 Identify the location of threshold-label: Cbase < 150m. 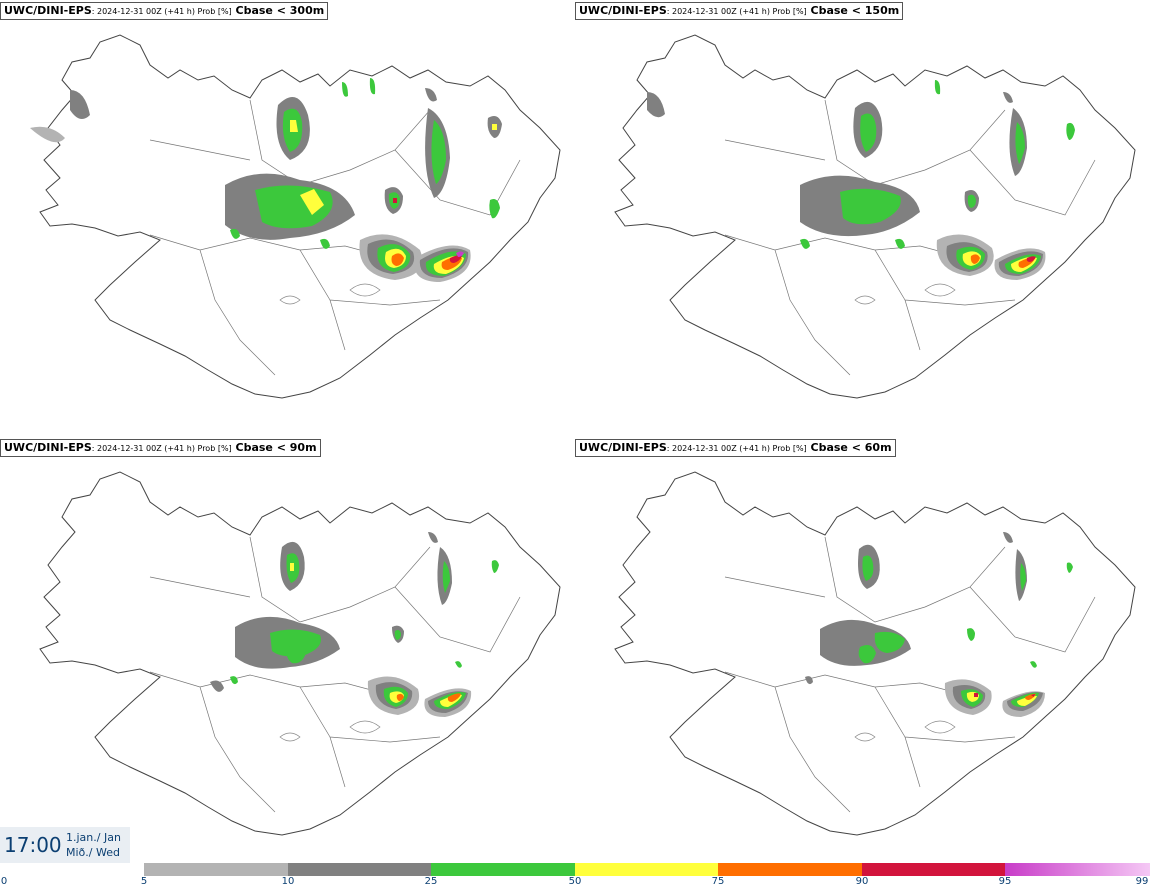
(853, 10).